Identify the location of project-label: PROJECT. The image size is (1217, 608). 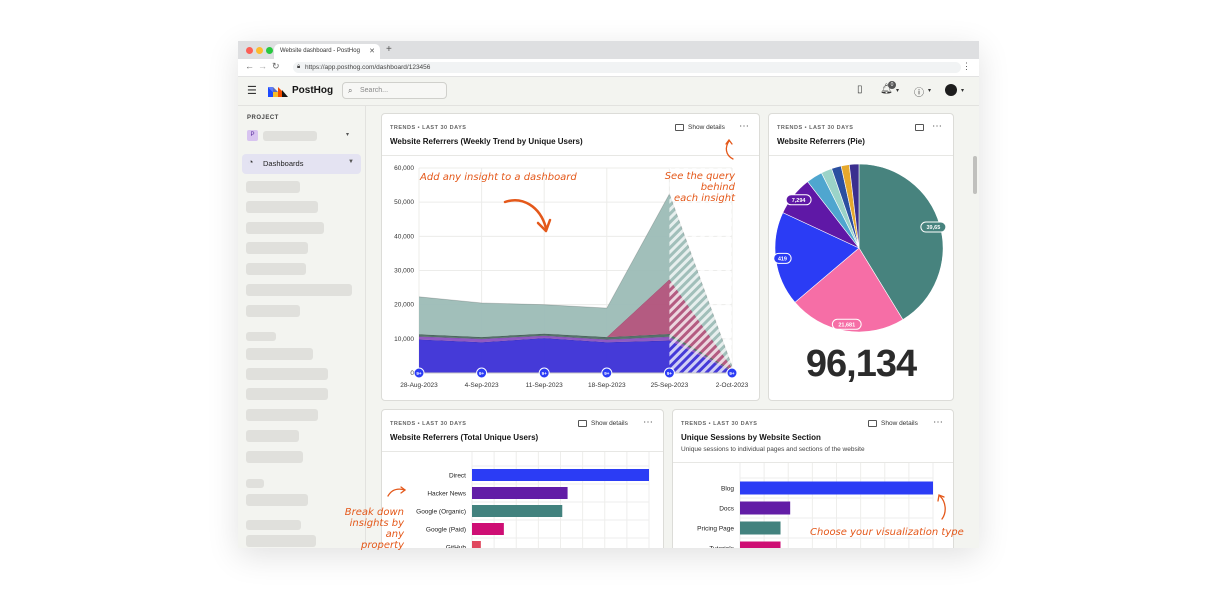
(263, 118).